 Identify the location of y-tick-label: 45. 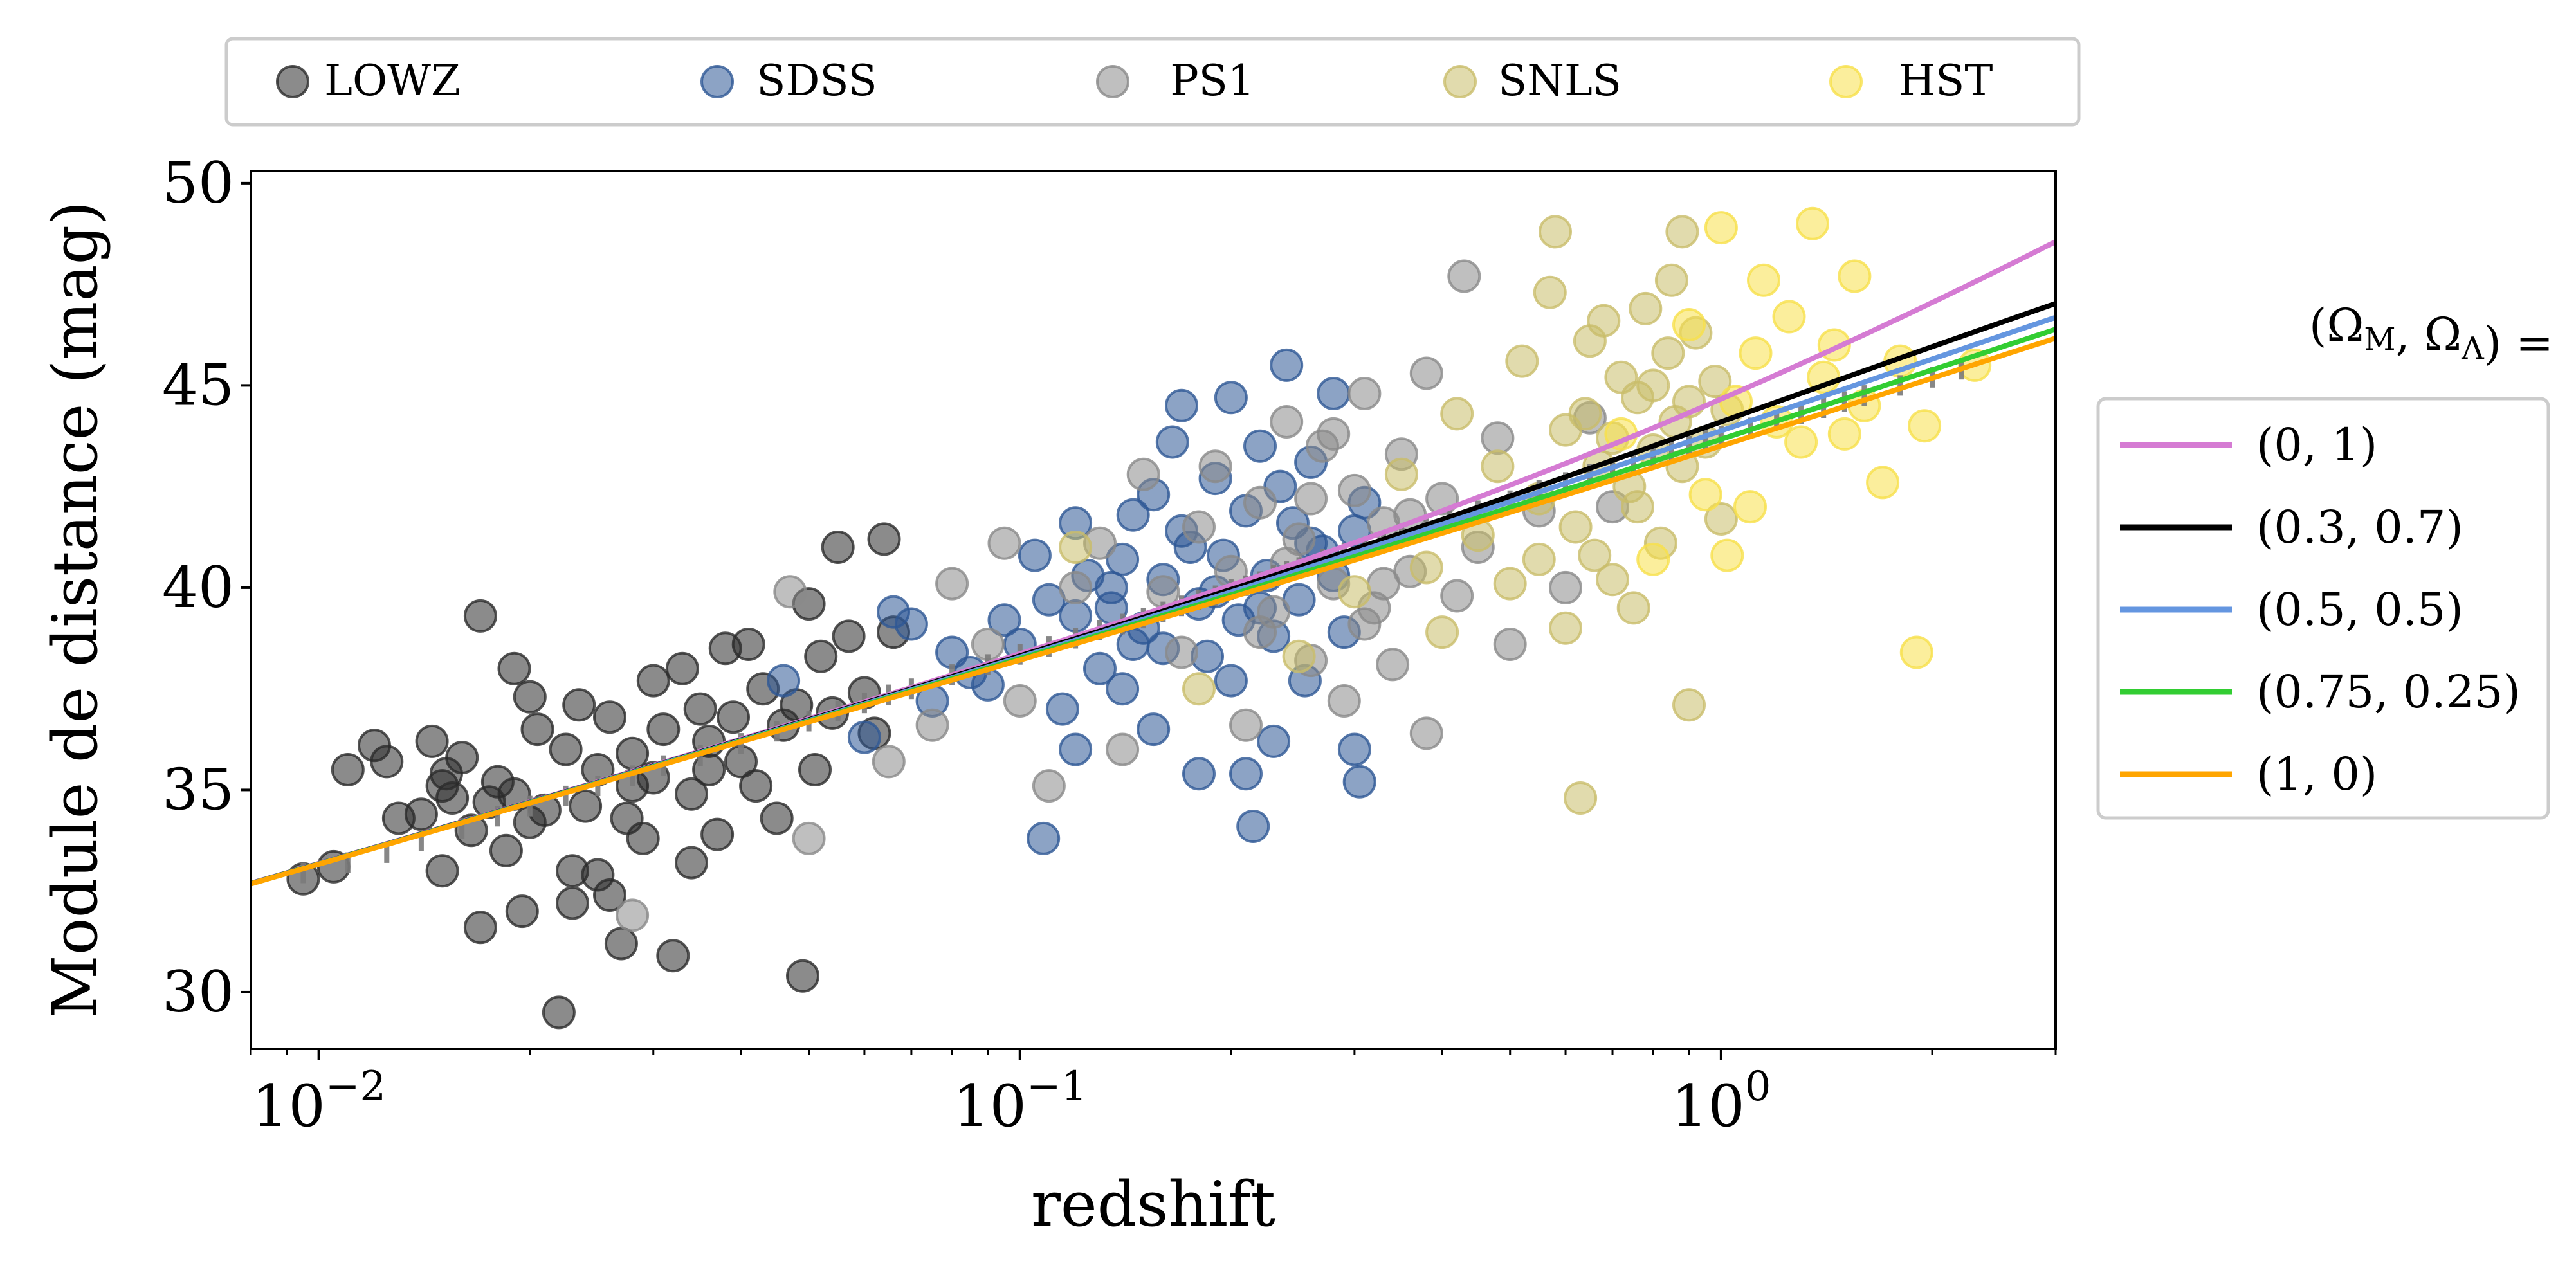
(198, 385).